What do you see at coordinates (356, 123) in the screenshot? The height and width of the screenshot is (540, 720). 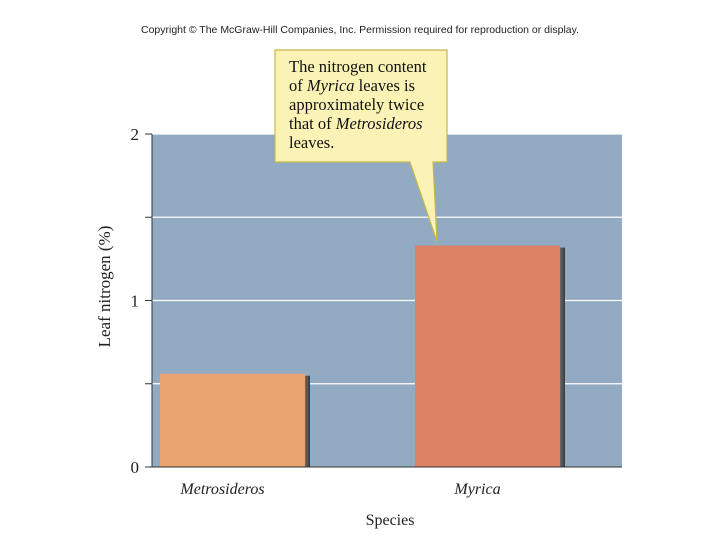 I see `callout-text-line: that of Metrosideros` at bounding box center [356, 123].